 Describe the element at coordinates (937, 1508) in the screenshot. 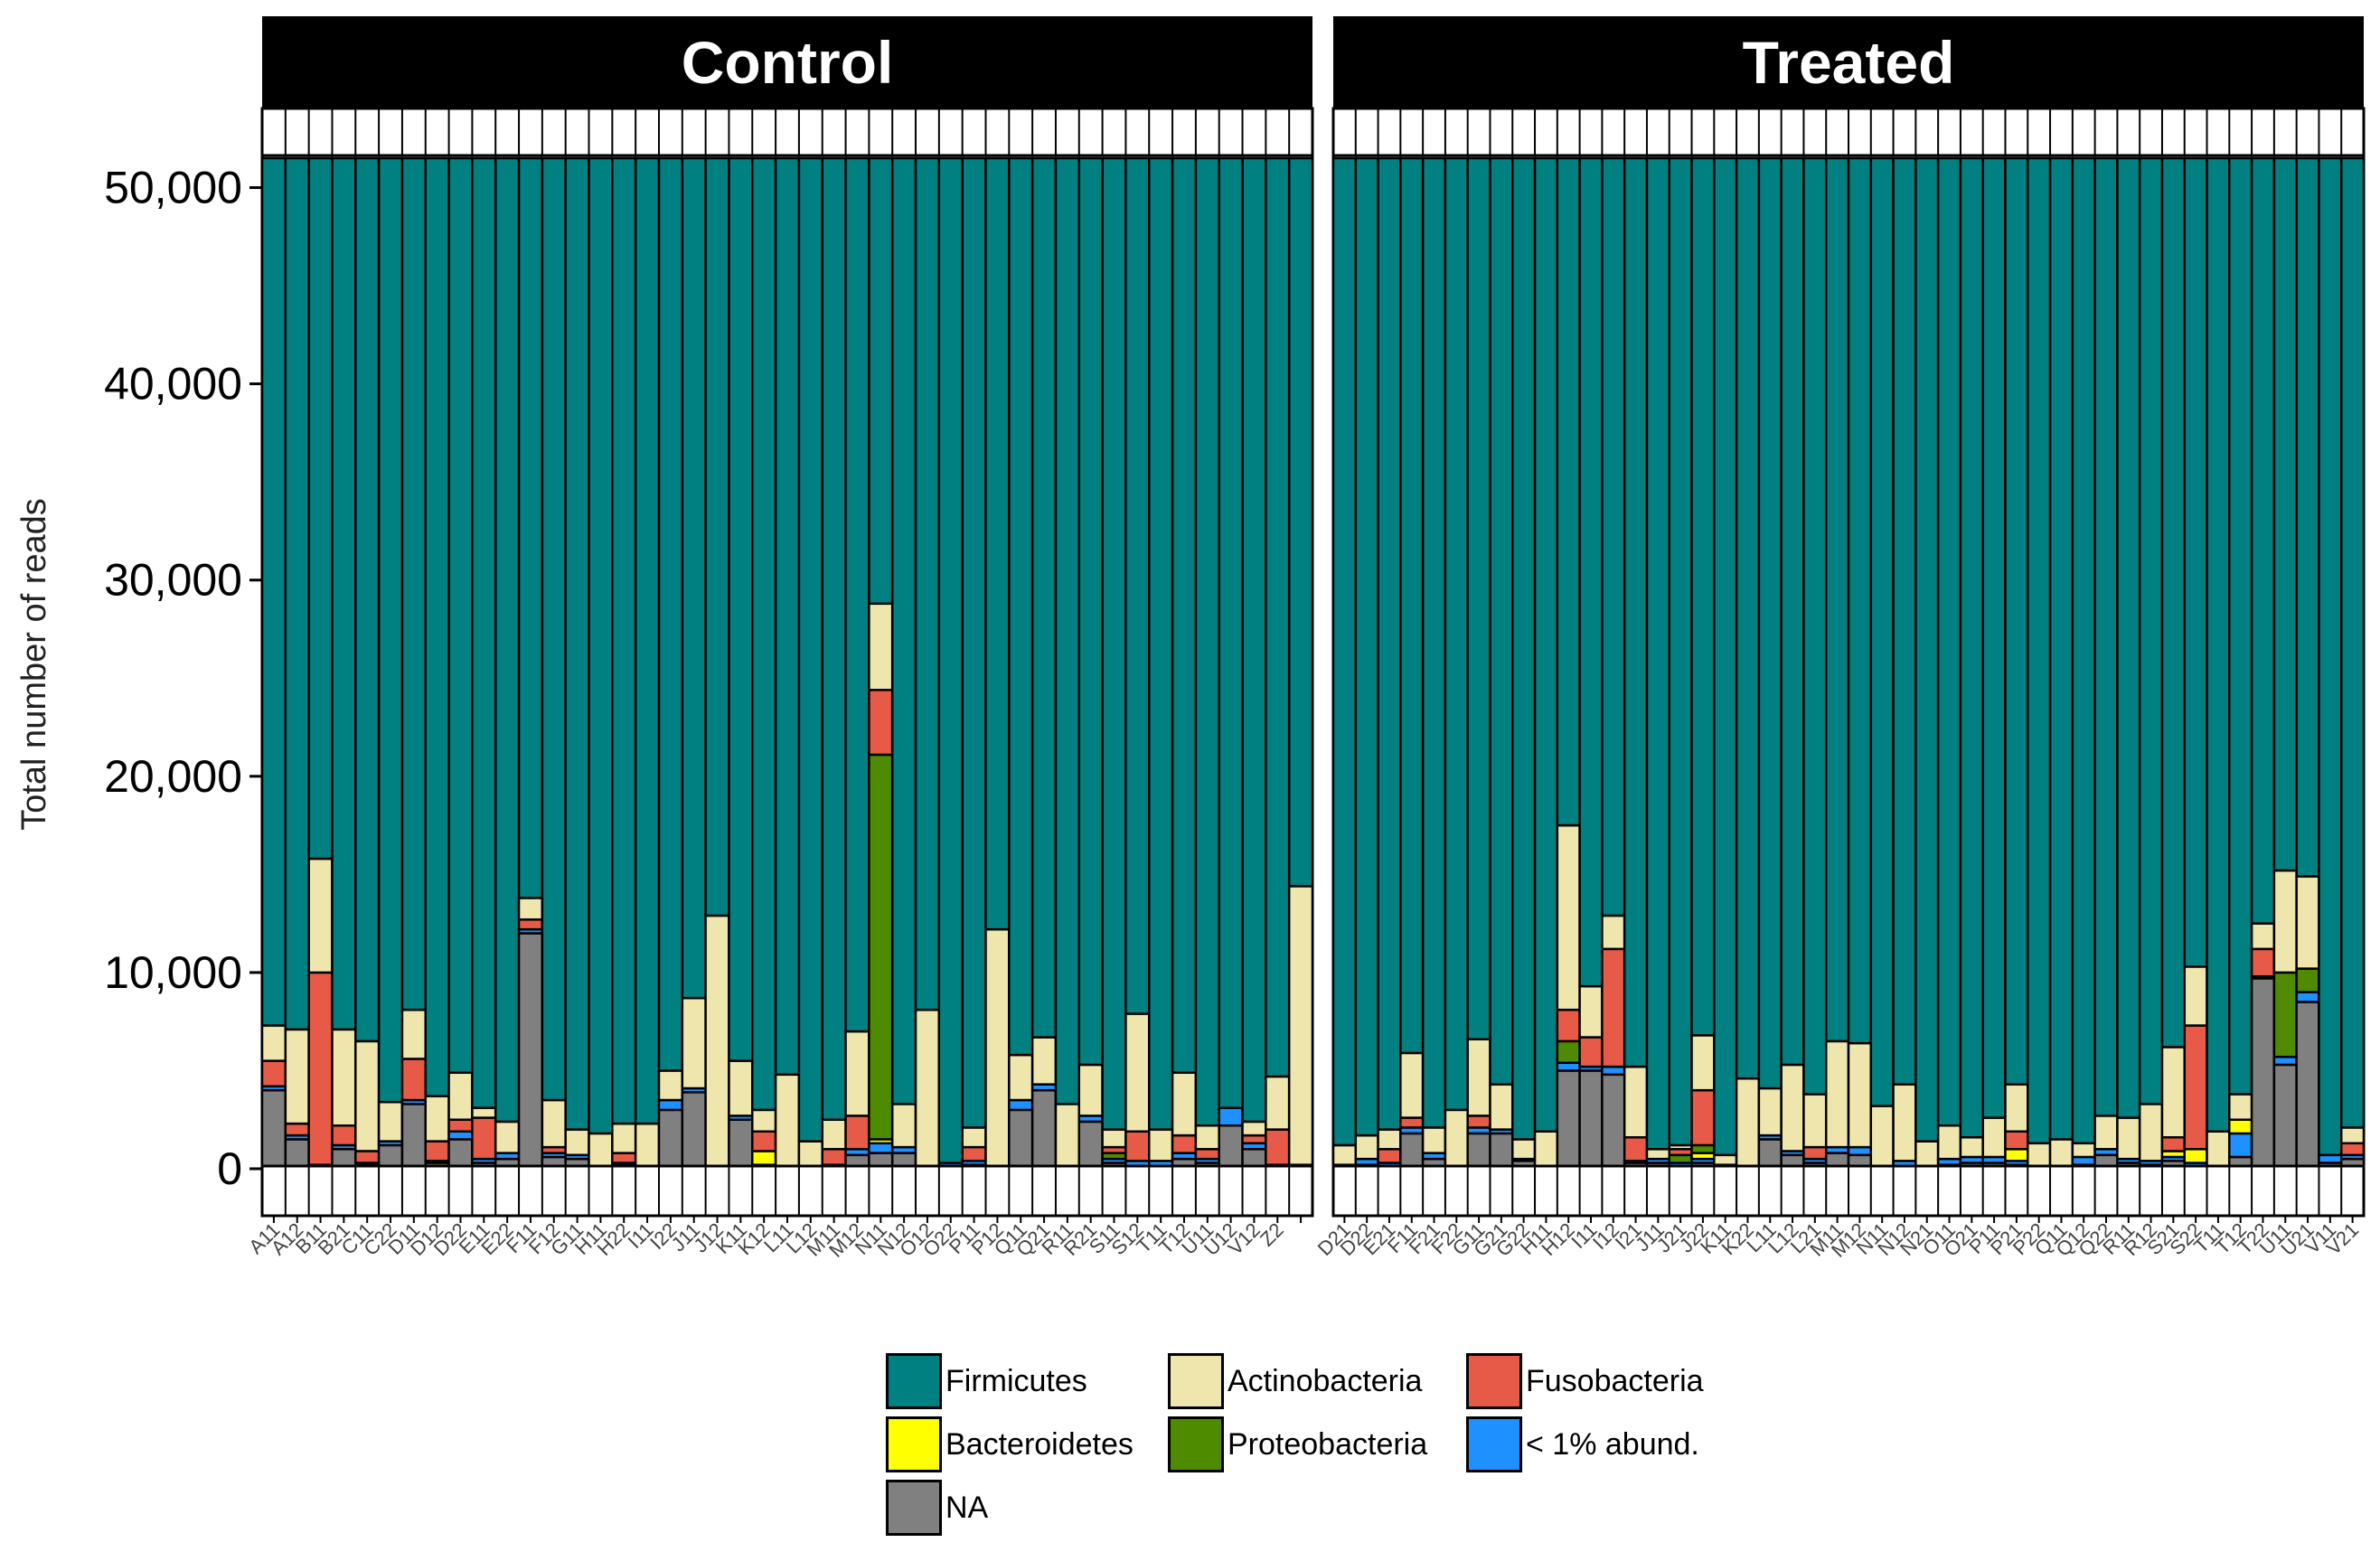

I see `legend-item: NA` at that location.